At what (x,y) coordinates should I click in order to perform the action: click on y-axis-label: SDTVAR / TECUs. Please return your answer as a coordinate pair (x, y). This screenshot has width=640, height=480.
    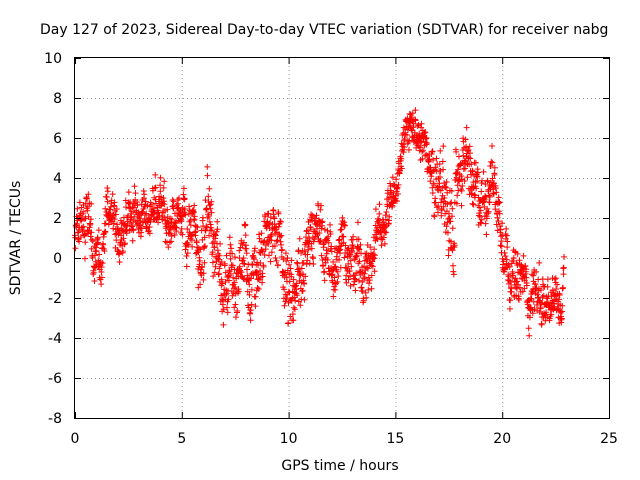
    Looking at the image, I should click on (16, 238).